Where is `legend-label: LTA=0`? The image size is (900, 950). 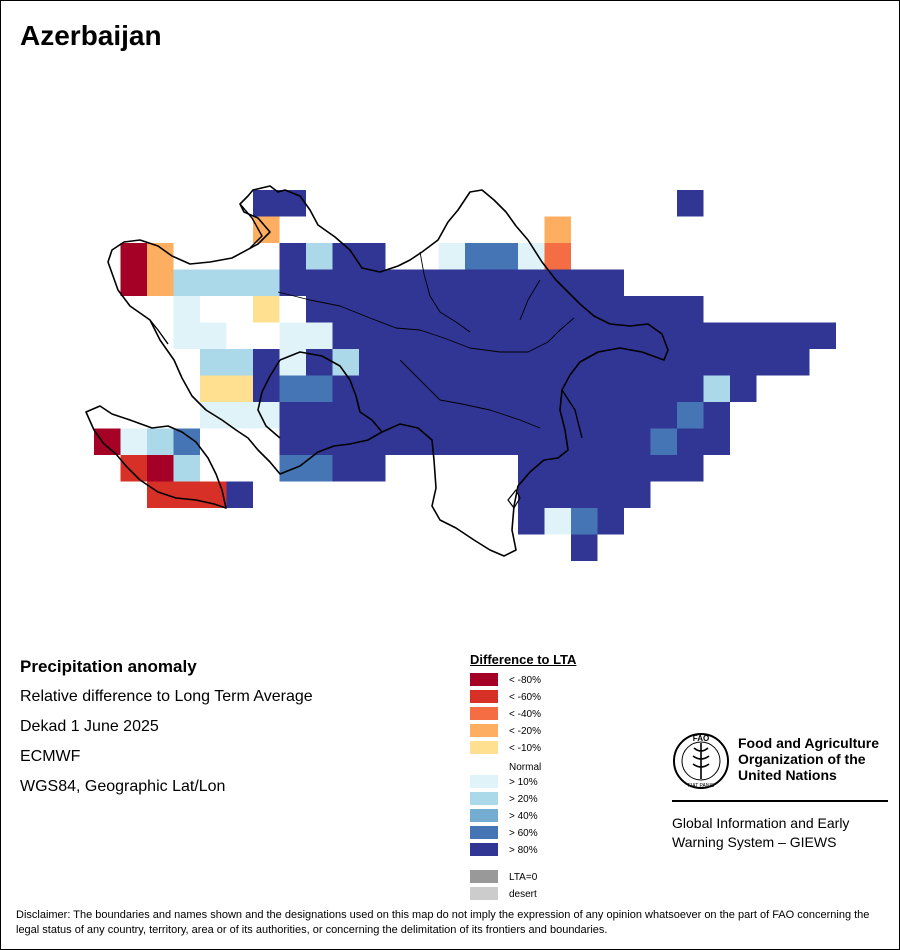 legend-label: LTA=0 is located at coordinates (523, 877).